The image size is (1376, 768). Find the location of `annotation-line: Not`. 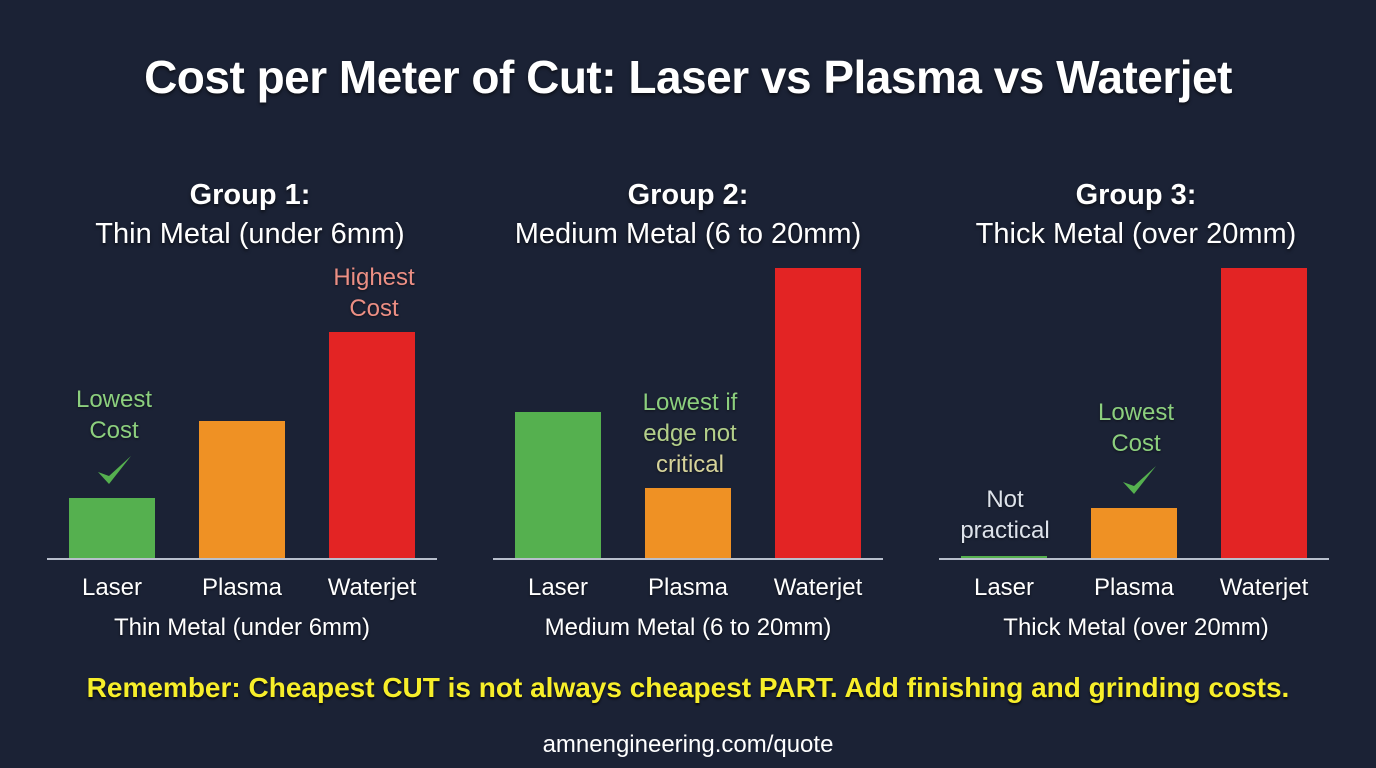

annotation-line: Not is located at coordinates (1005, 499).